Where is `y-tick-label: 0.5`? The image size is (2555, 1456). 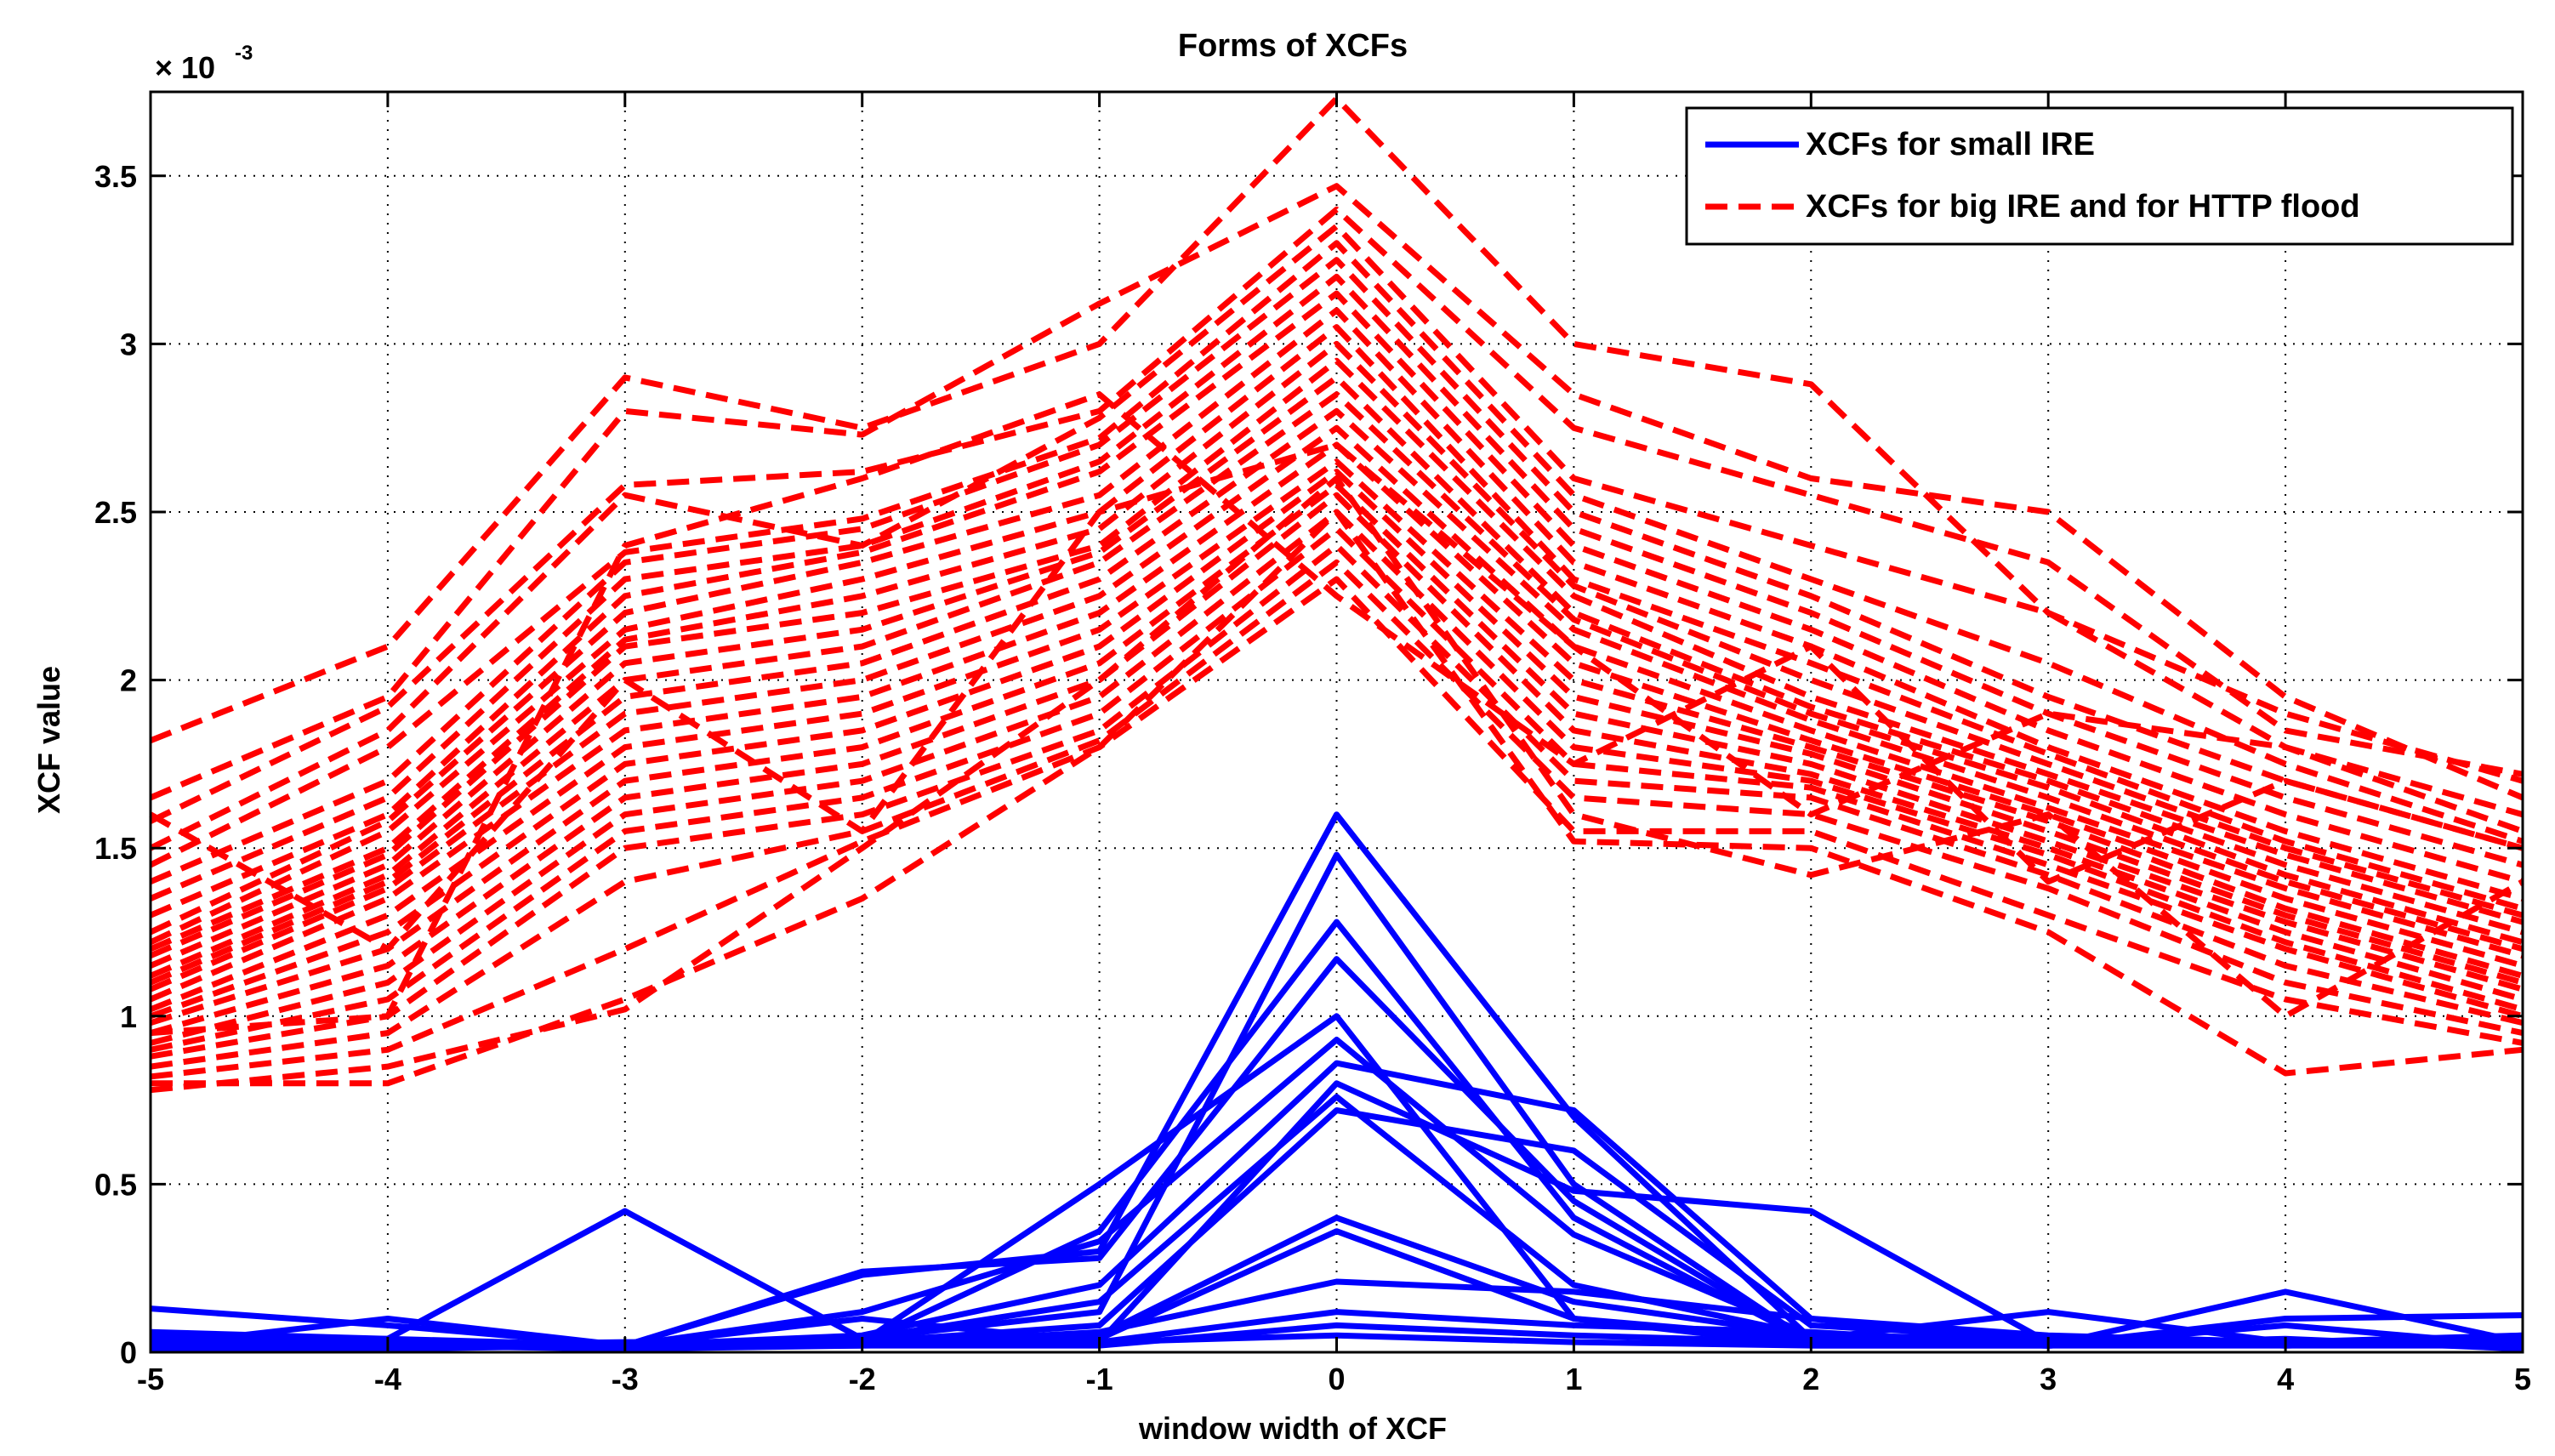
y-tick-label: 0.5 is located at coordinates (115, 1184).